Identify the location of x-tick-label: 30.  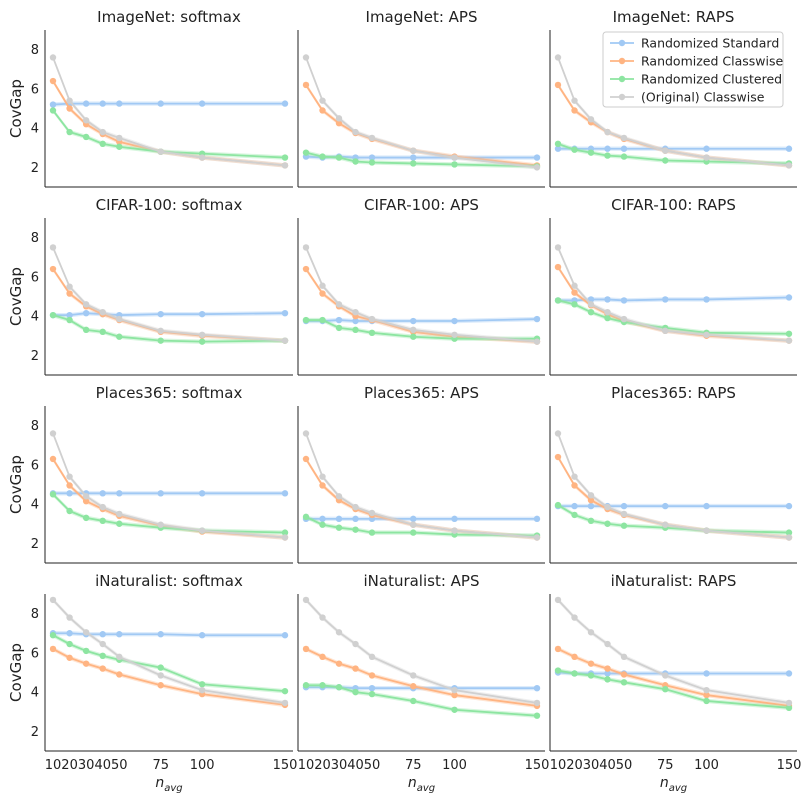
(86, 765).